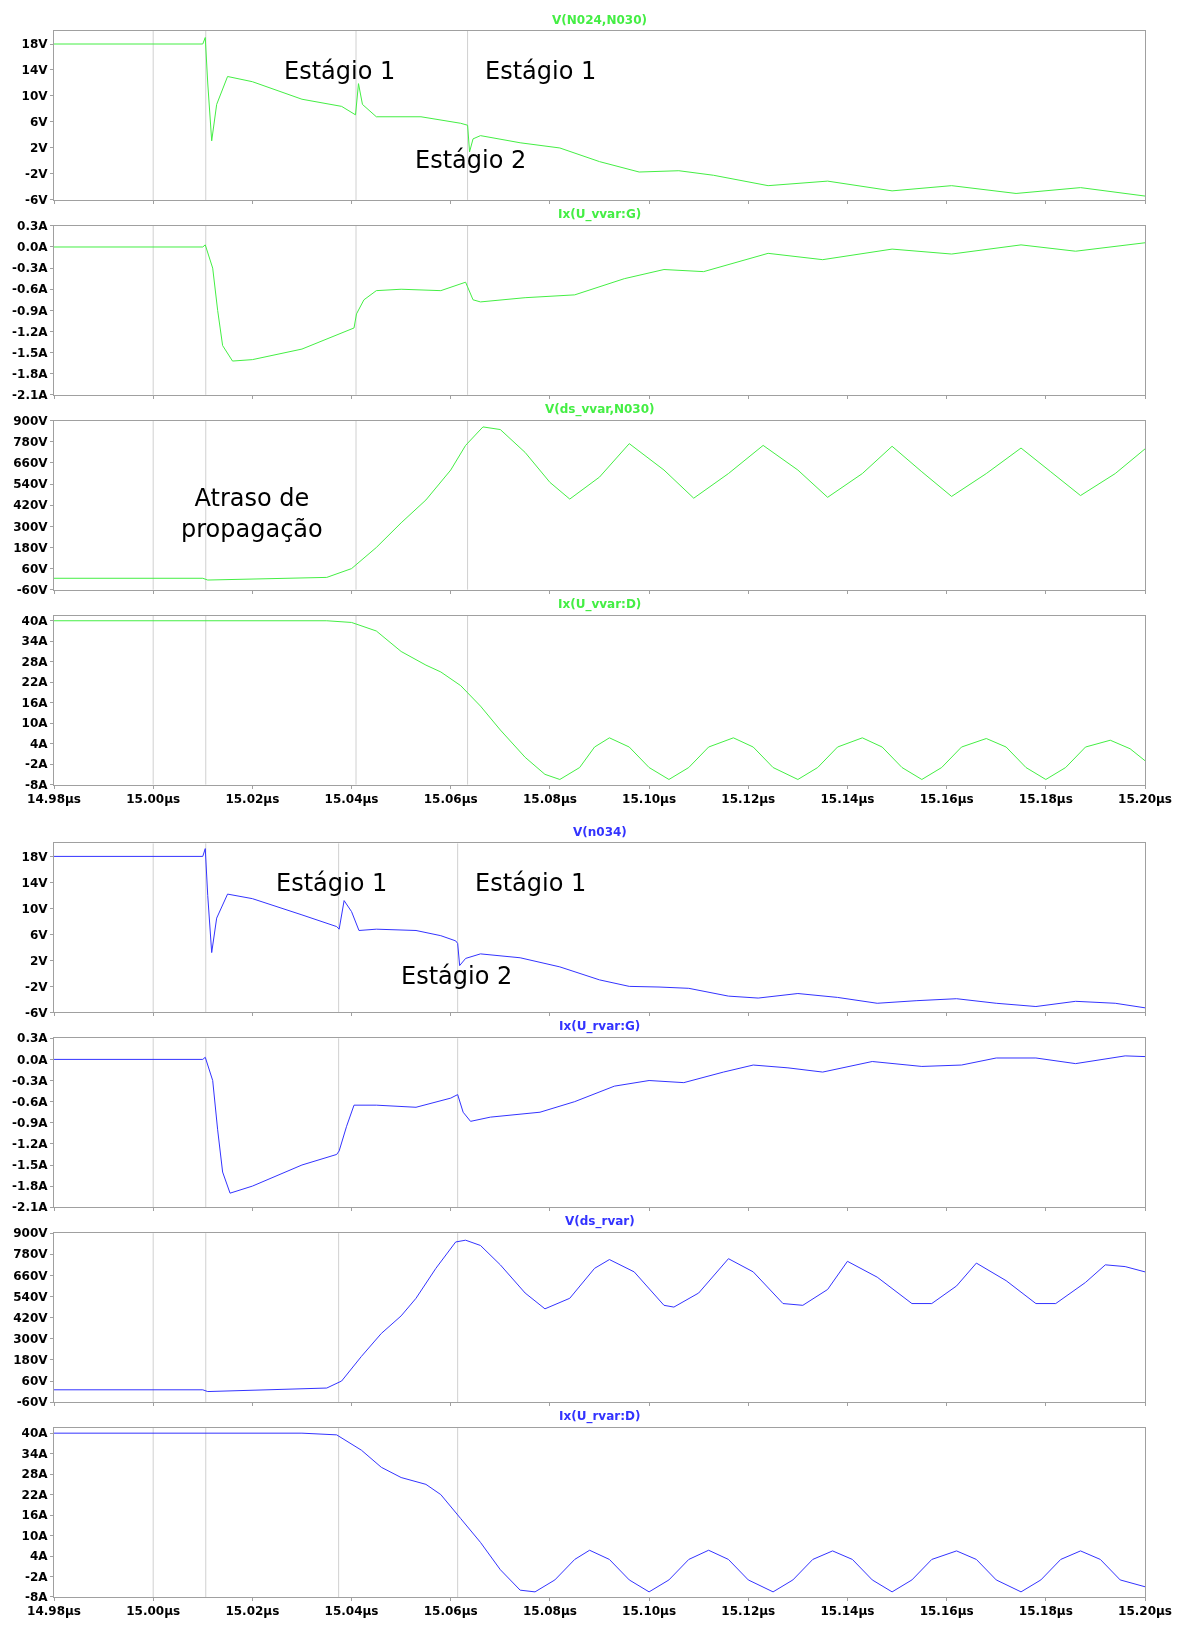 This screenshot has height=1630, width=1184. I want to click on y-tick-label: -2.1A, so click(30, 395).